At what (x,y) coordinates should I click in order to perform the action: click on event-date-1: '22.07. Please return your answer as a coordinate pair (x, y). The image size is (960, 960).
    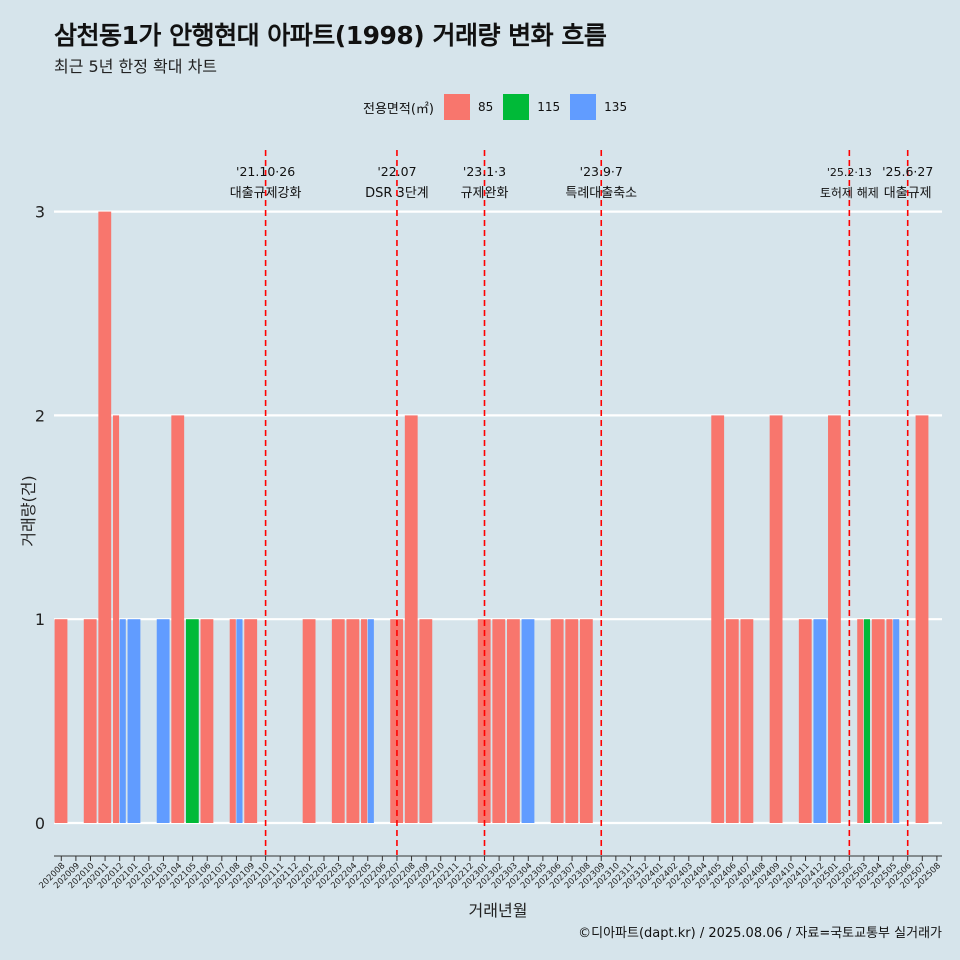
    Looking at the image, I should click on (396, 171).